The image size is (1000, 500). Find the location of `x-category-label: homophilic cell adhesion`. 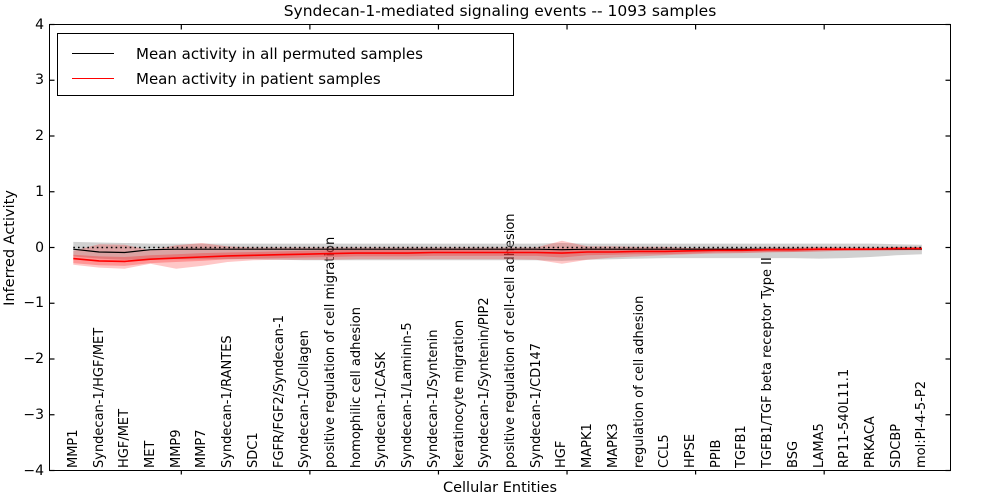

x-category-label: homophilic cell adhesion is located at coordinates (356, 387).